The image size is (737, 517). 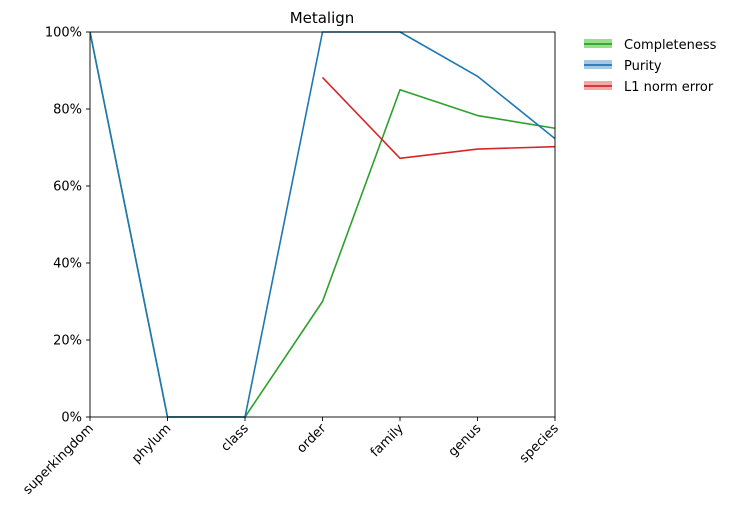 I want to click on y-tick-label: 40%, so click(x=67, y=264).